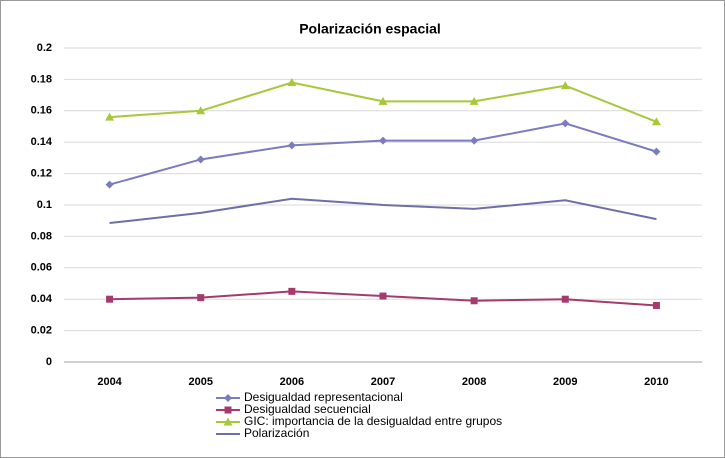  Describe the element at coordinates (383, 211) in the screenshot. I see `series-line` at that location.